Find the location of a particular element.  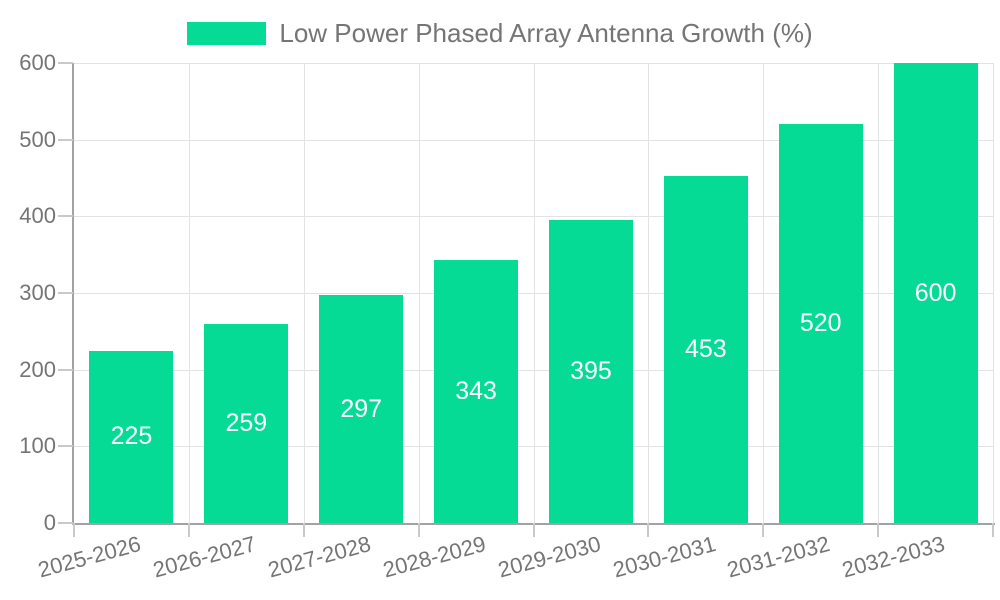

y-axis-line is located at coordinates (73, 293).